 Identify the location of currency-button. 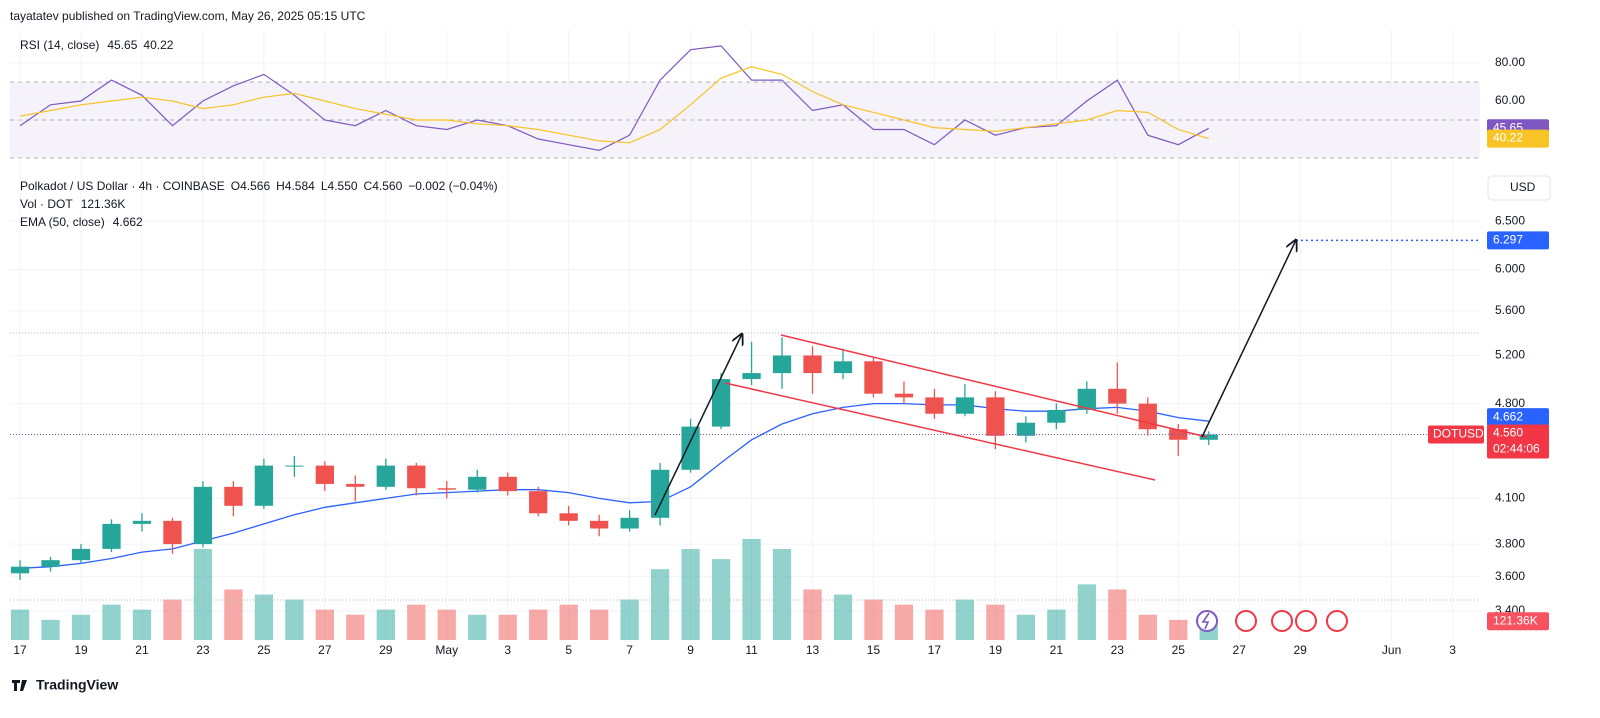
(1519, 188).